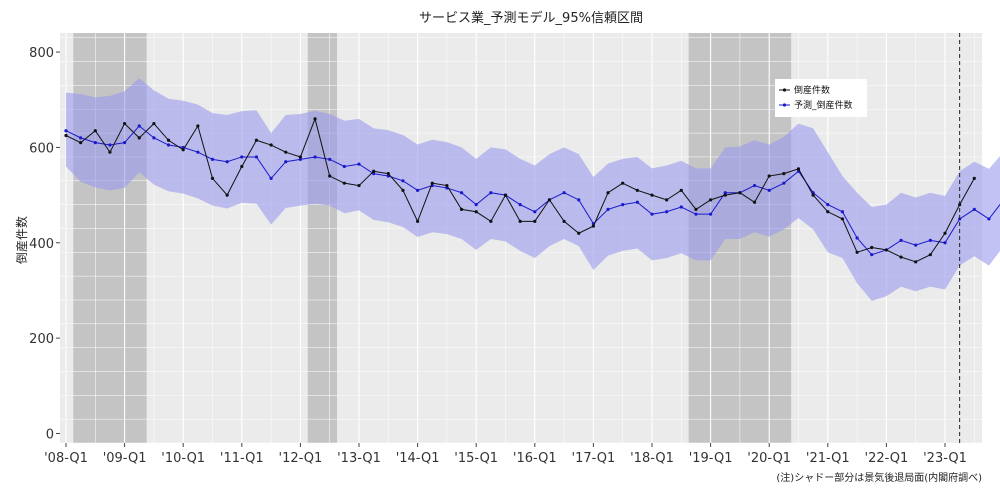  I want to click on x-tick-label: '21-Q1, so click(828, 458).